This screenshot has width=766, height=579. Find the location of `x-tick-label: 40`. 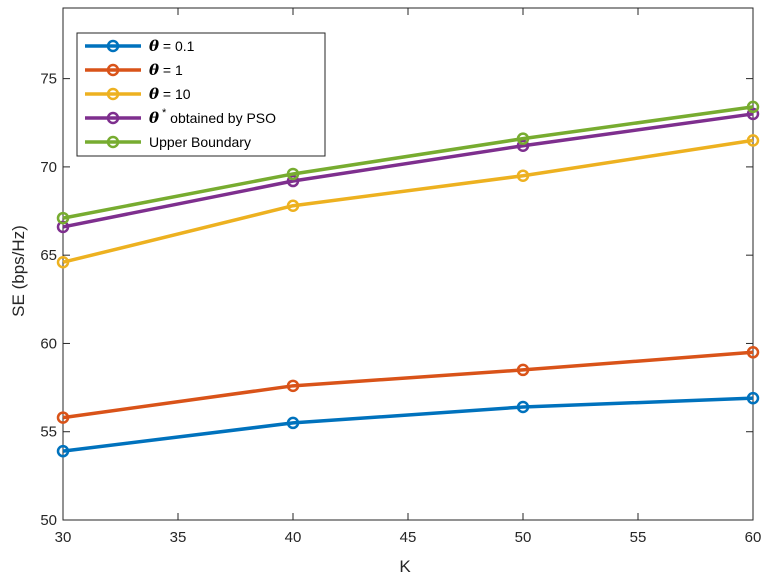

x-tick-label: 40 is located at coordinates (293, 537).